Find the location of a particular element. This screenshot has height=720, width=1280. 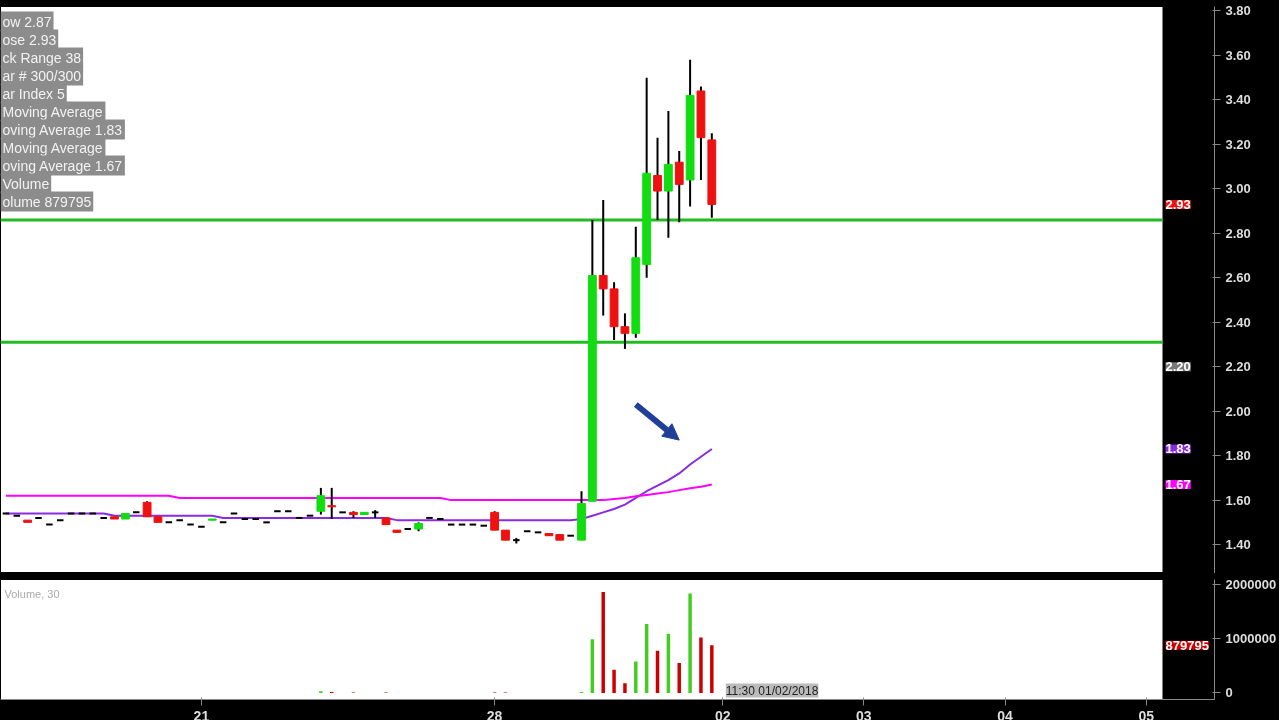

y-tick-label: 3.40 is located at coordinates (1238, 100).